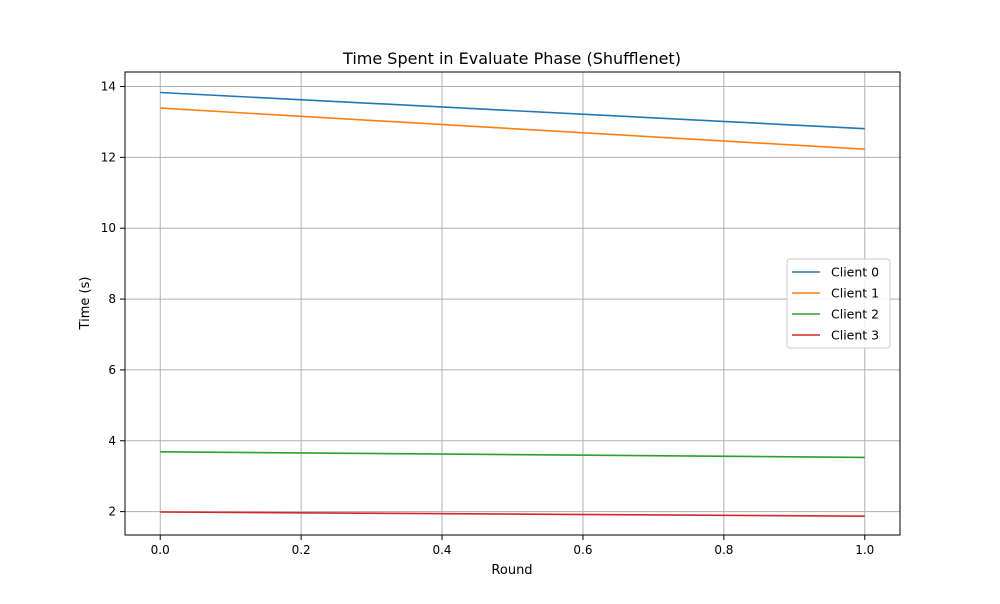 The image size is (1000, 604). What do you see at coordinates (108, 228) in the screenshot?
I see `y-tick-label: 10` at bounding box center [108, 228].